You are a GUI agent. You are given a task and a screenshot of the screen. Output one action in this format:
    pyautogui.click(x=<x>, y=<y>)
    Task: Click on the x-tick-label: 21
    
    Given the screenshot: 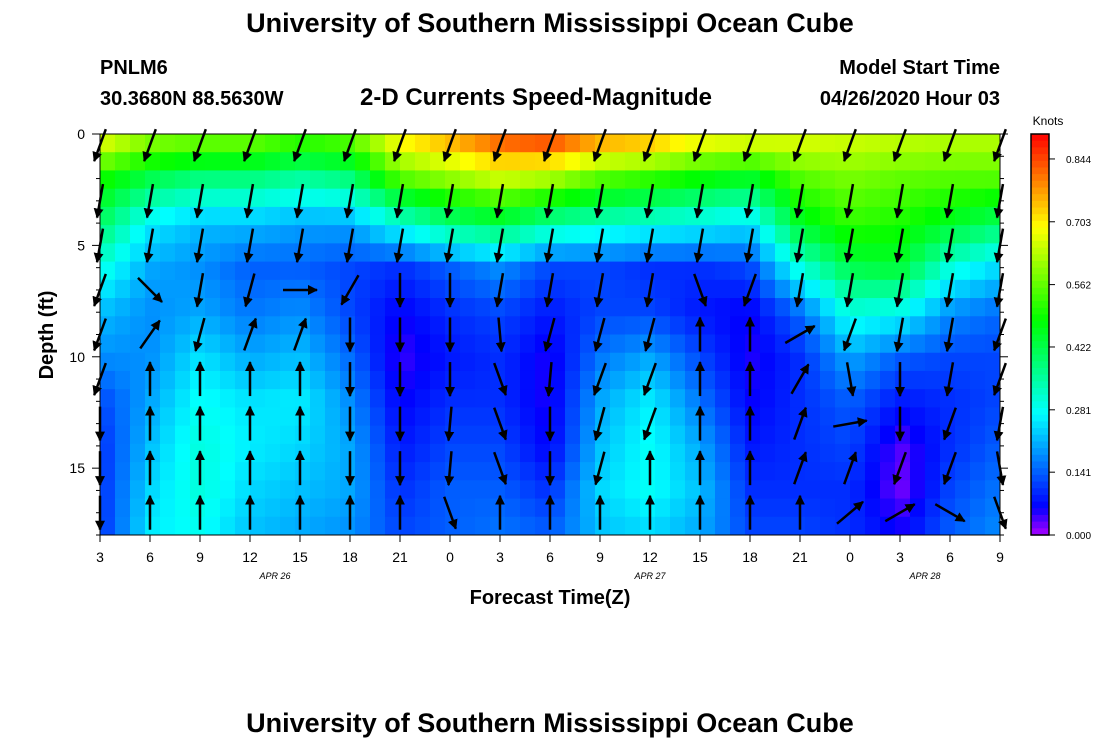 What is the action you would take?
    pyautogui.click(x=800, y=557)
    